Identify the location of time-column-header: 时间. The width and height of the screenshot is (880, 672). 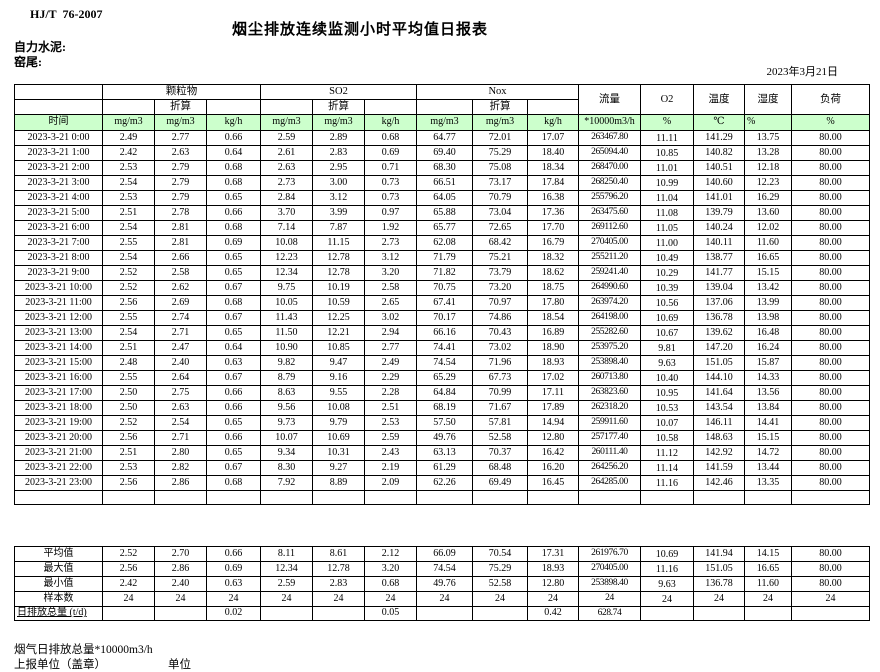
(58, 122).